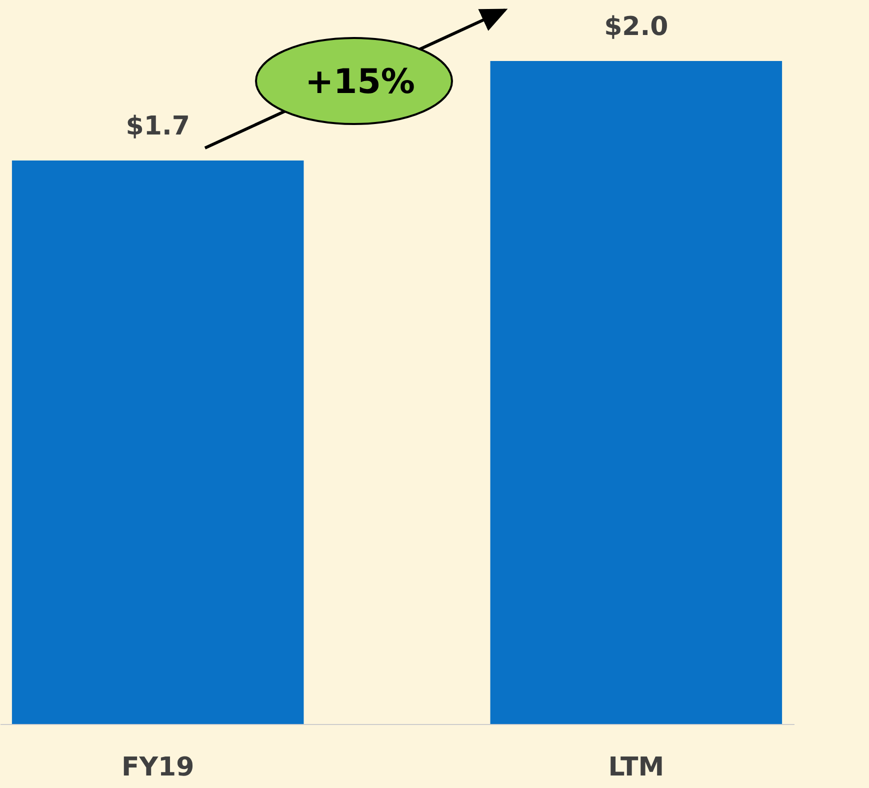  What do you see at coordinates (360, 82) in the screenshot?
I see `annotation: +15%` at bounding box center [360, 82].